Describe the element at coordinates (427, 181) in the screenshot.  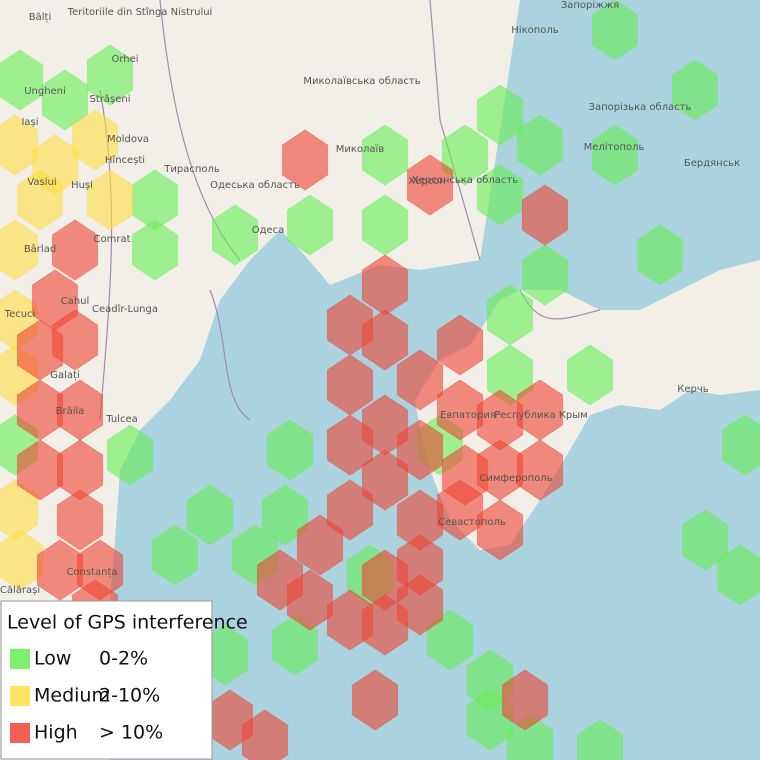
I see `place-label: Херсон` at that location.